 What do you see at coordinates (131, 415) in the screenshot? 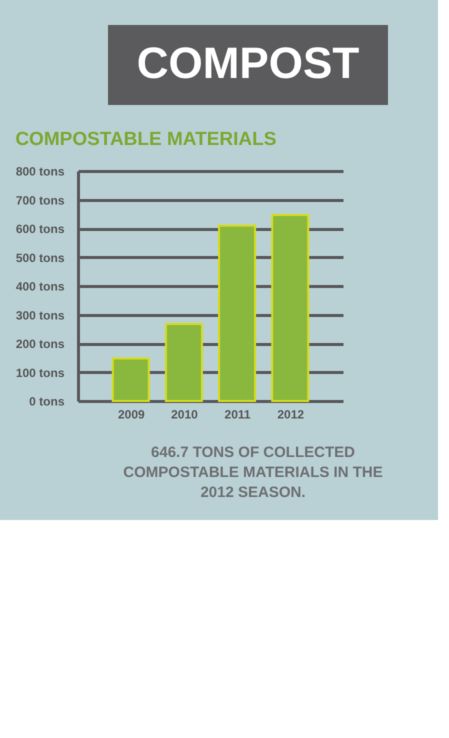
I see `x-tick-label: 2009` at bounding box center [131, 415].